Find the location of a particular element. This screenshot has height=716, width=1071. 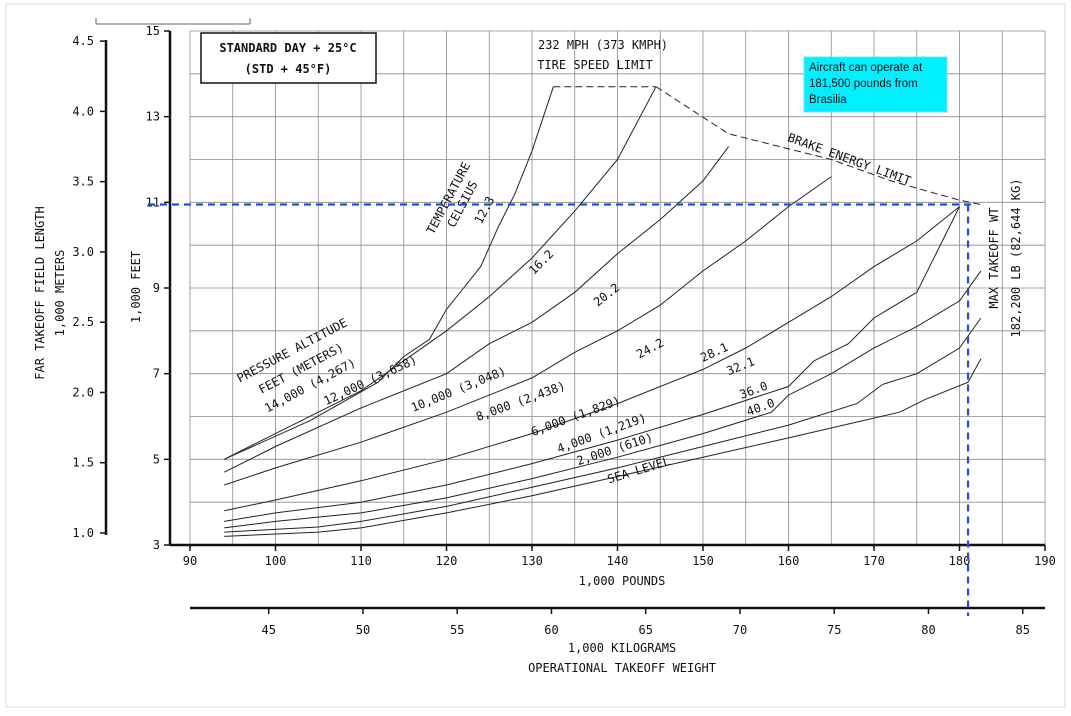

x2-tick-label: 70 is located at coordinates (740, 630).